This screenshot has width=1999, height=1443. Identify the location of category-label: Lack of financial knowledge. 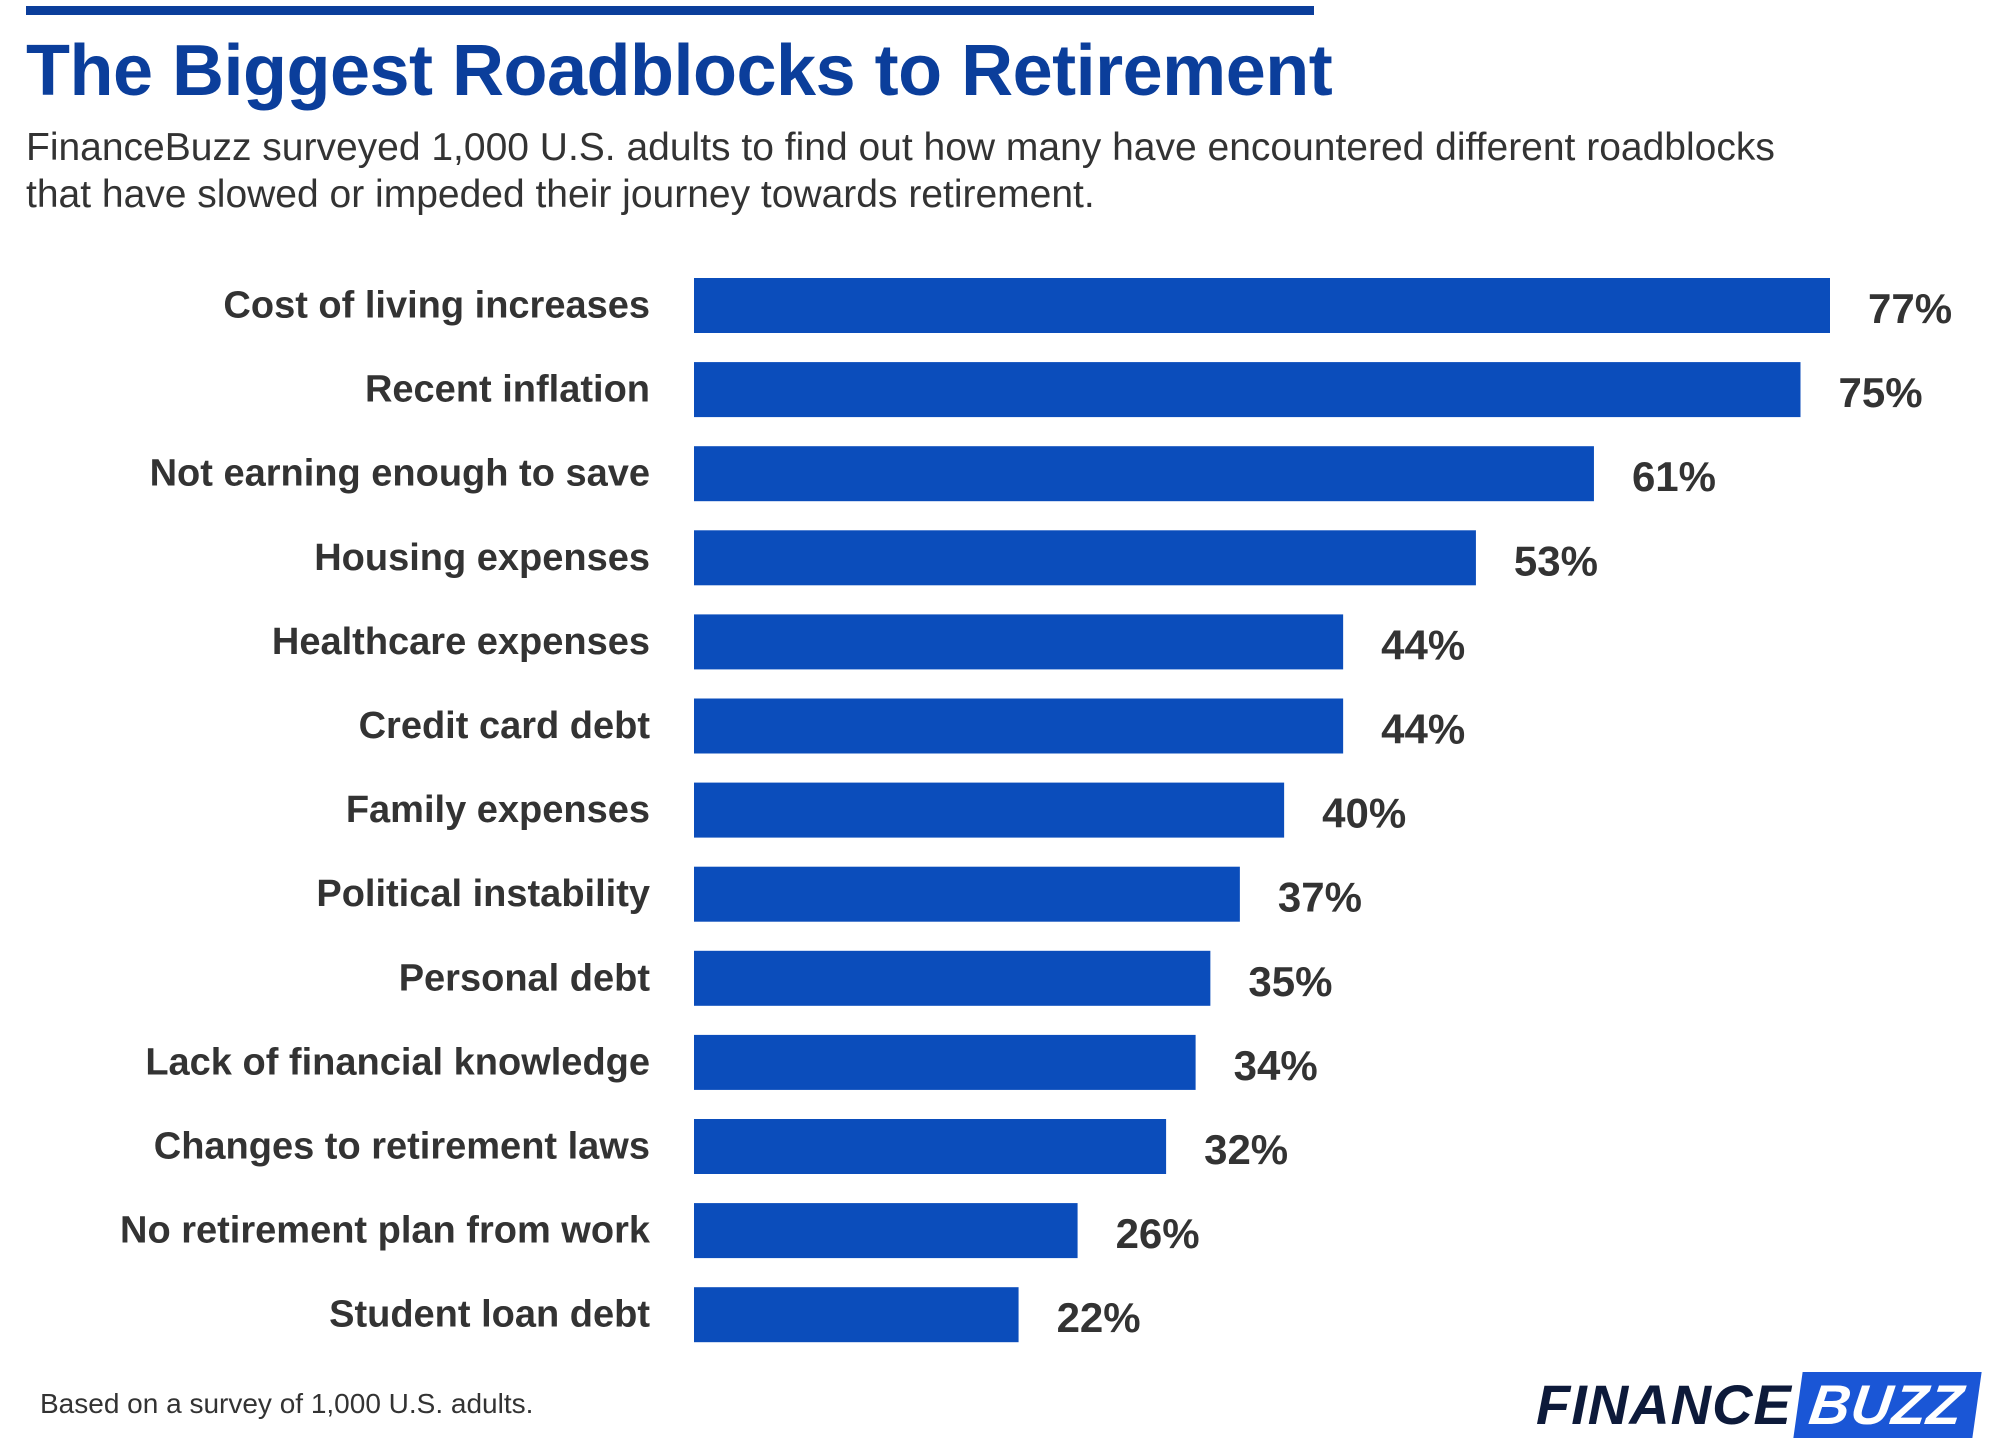
(397, 1062).